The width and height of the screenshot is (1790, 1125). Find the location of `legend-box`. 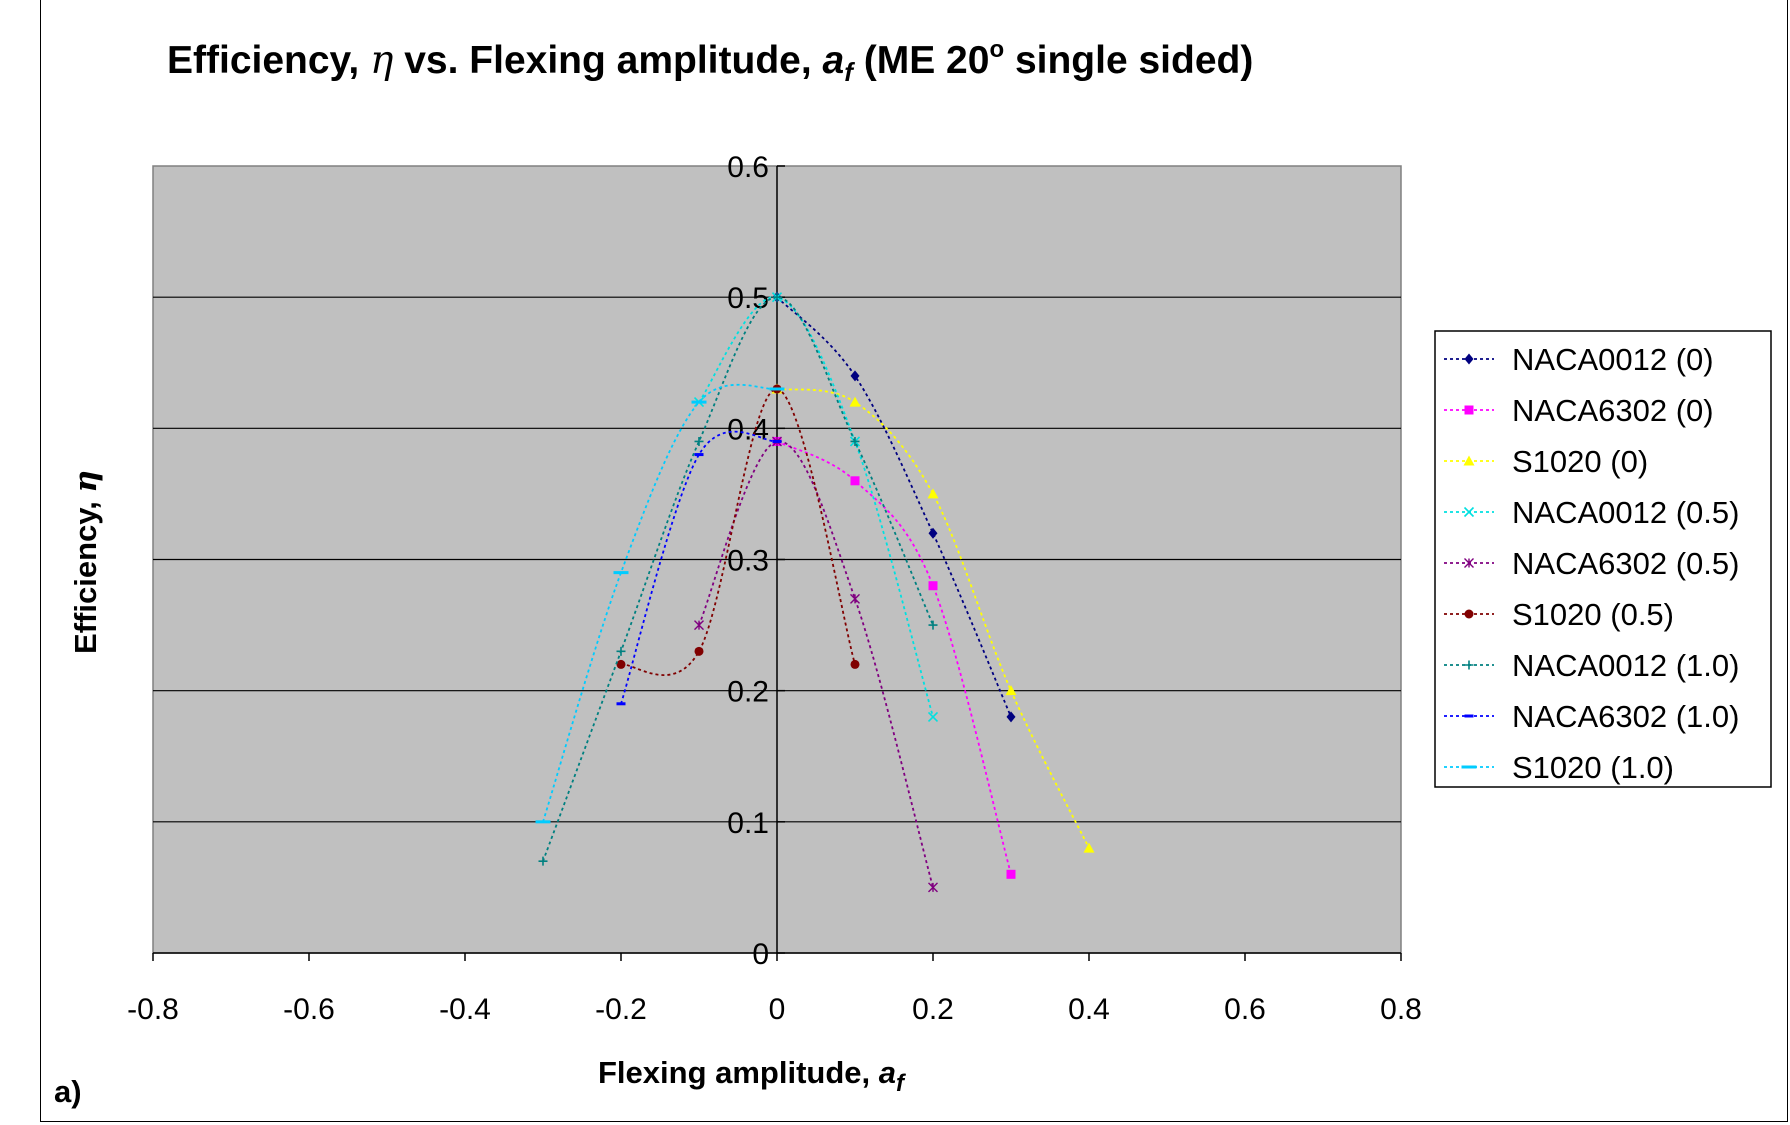

legend-box is located at coordinates (1603, 559).